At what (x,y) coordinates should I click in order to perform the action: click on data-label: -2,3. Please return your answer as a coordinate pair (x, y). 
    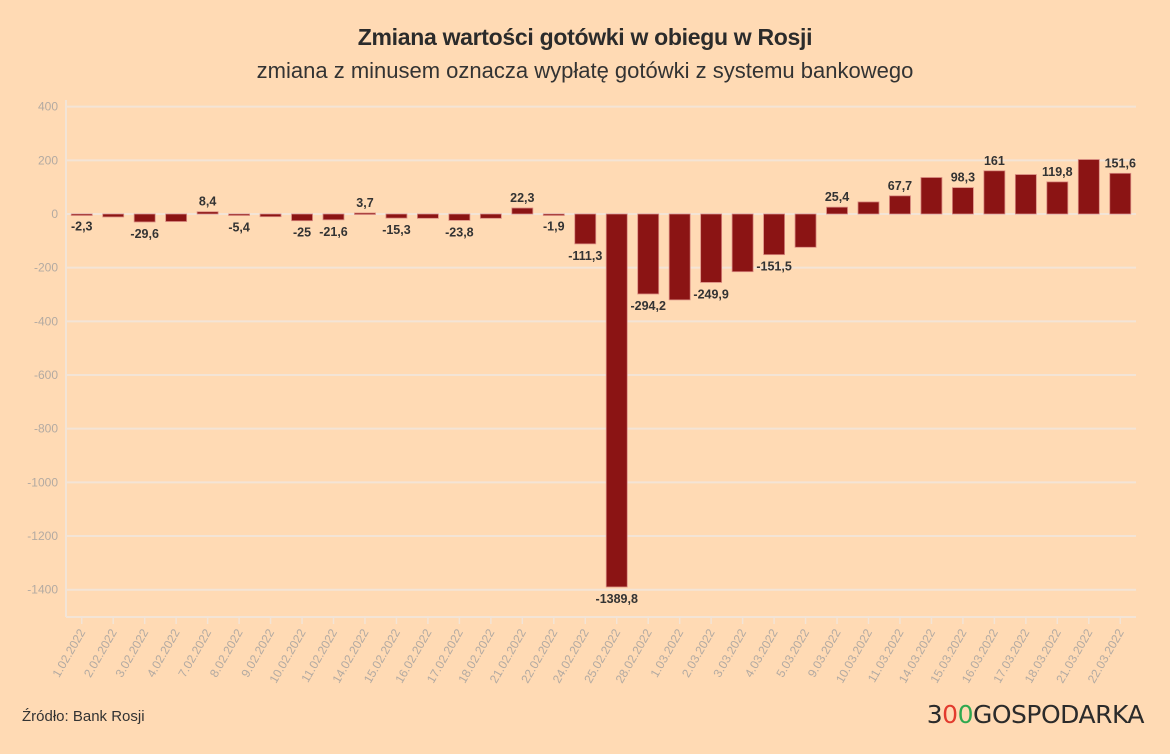
    Looking at the image, I should click on (82, 227).